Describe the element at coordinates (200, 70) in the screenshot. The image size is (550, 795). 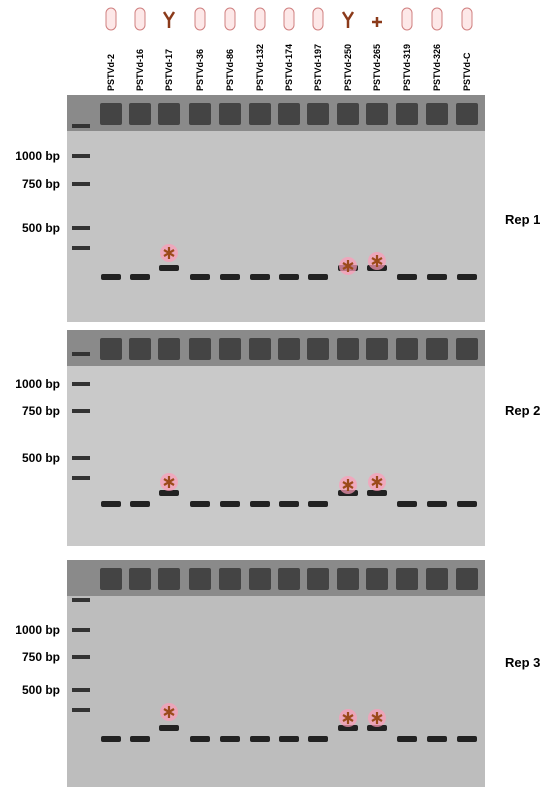
I see `lane-label: PSTVd-36` at that location.